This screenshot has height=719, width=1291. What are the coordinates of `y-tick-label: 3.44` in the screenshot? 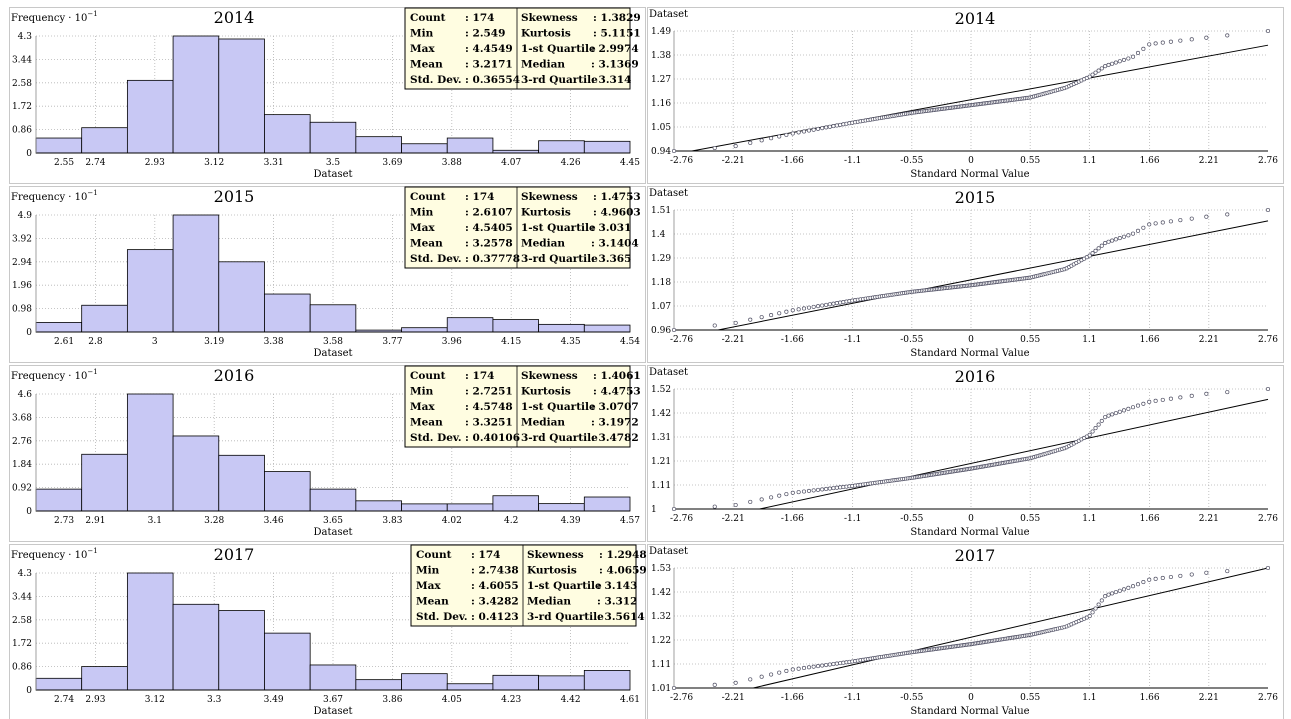 It's located at (22, 60).